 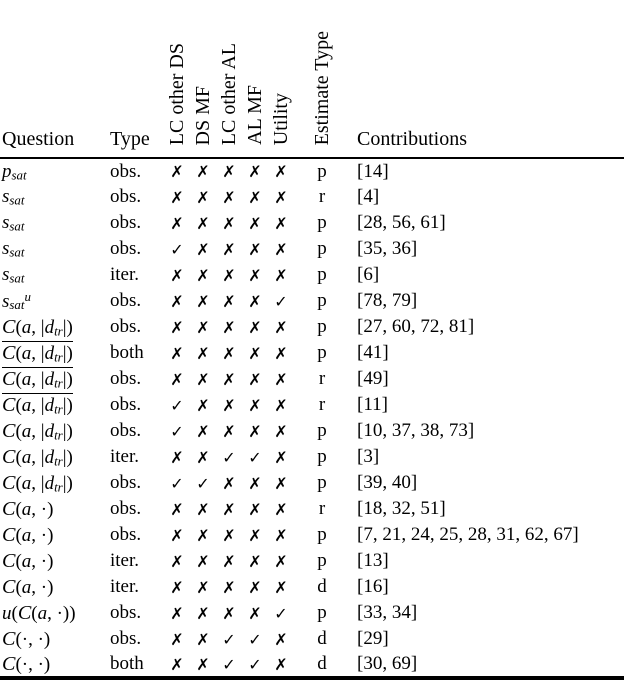 What do you see at coordinates (127, 352) in the screenshot?
I see `type-cell: both` at bounding box center [127, 352].